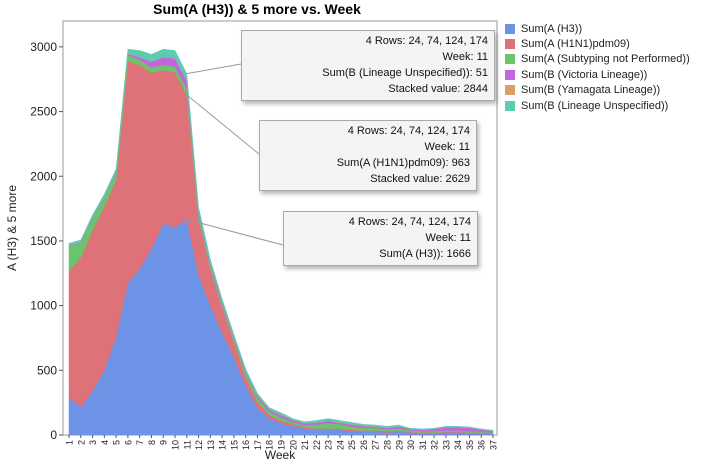 Image resolution: width=714 pixels, height=472 pixels. Describe the element at coordinates (460, 163) in the screenshot. I see `tooltip-value: 963` at that location.